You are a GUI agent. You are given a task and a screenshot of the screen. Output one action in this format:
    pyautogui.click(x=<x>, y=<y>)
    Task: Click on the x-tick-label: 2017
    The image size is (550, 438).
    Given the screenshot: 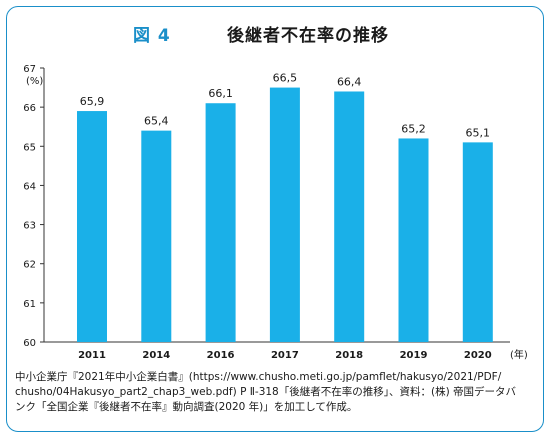 What is the action you would take?
    pyautogui.click(x=285, y=355)
    